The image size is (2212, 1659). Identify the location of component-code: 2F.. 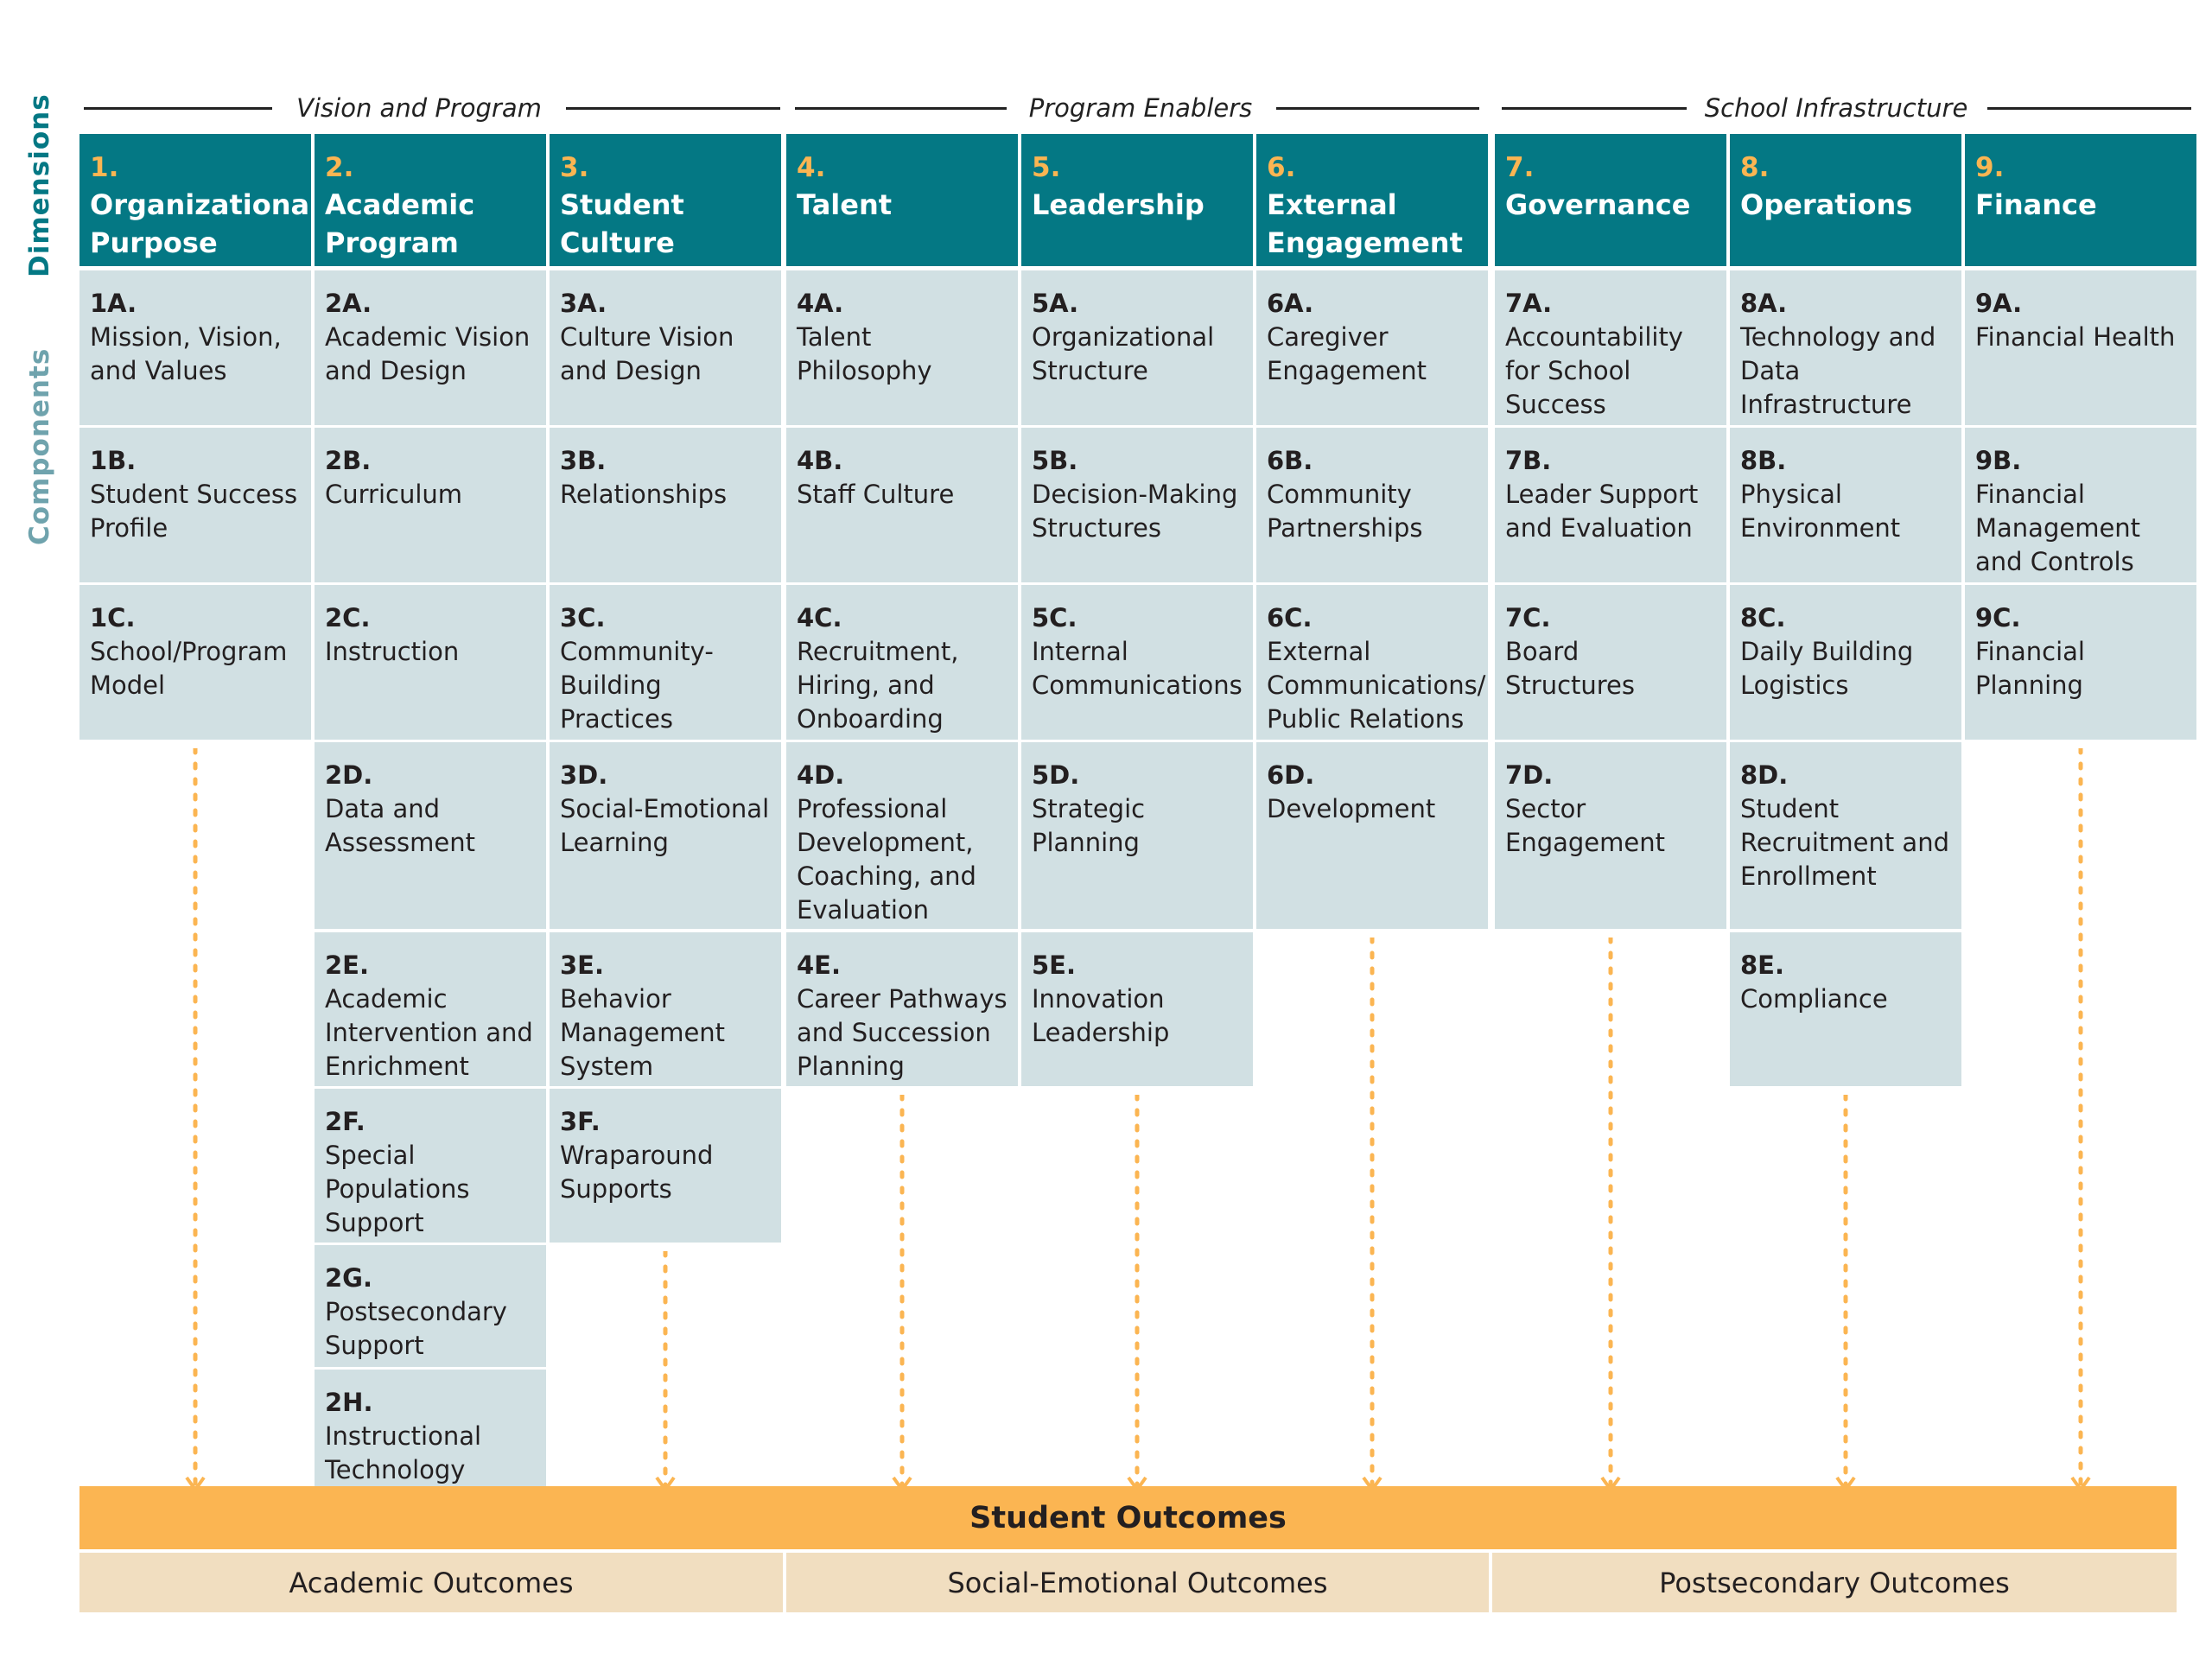
(345, 1121).